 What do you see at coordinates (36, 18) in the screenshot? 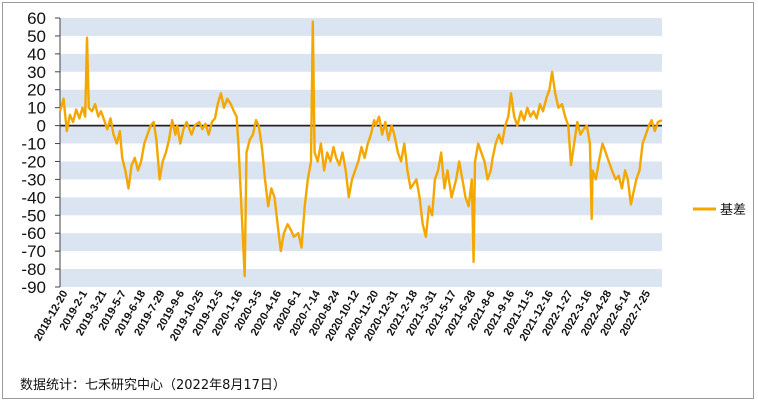
I see `y-tick-label: 60` at bounding box center [36, 18].